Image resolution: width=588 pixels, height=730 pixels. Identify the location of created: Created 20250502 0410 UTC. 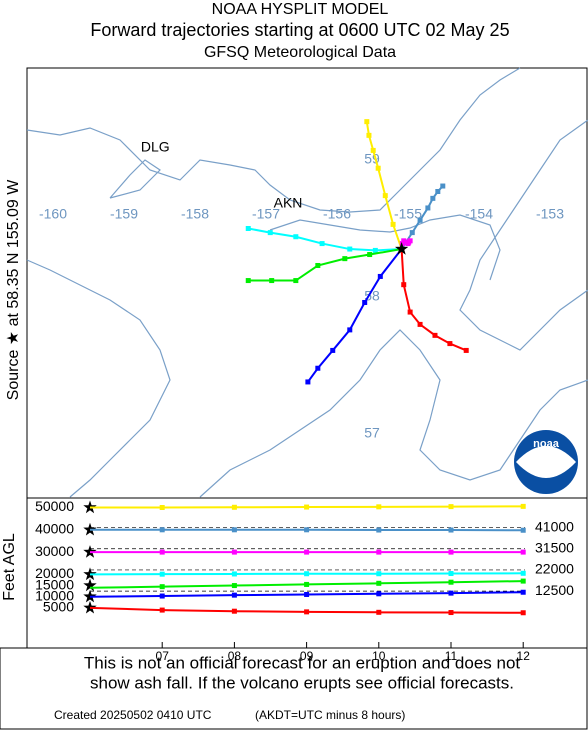
(133, 715).